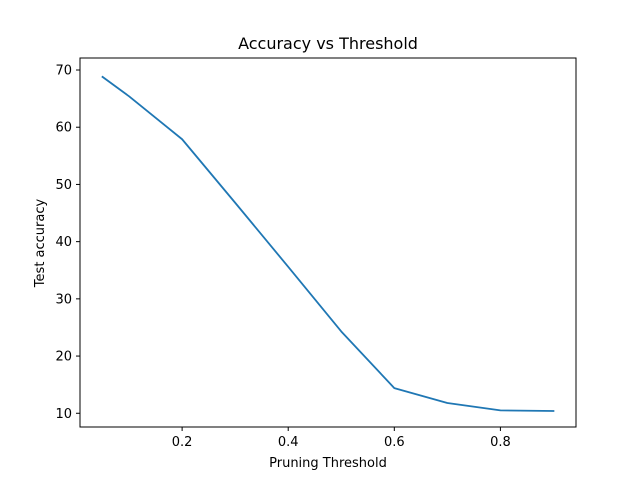 The width and height of the screenshot is (640, 480). Describe the element at coordinates (63, 357) in the screenshot. I see `y-tick-label: 20` at that location.